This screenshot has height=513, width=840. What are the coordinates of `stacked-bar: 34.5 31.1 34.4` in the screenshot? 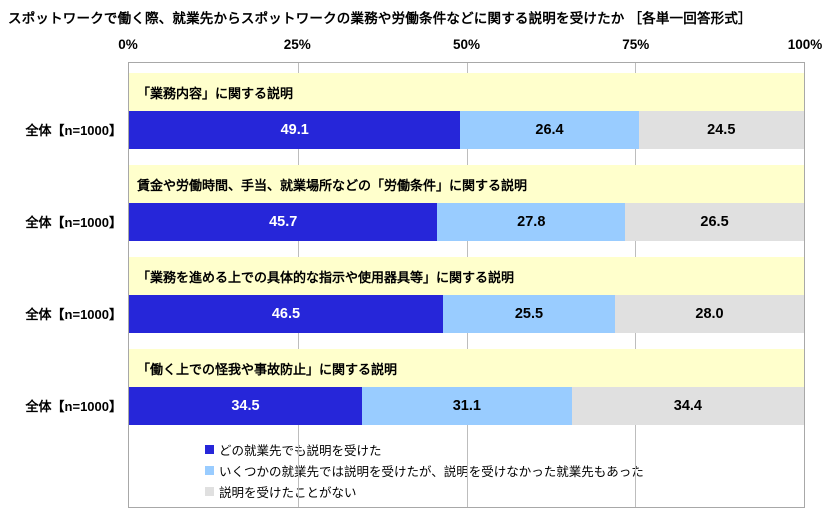 It's located at (466, 406).